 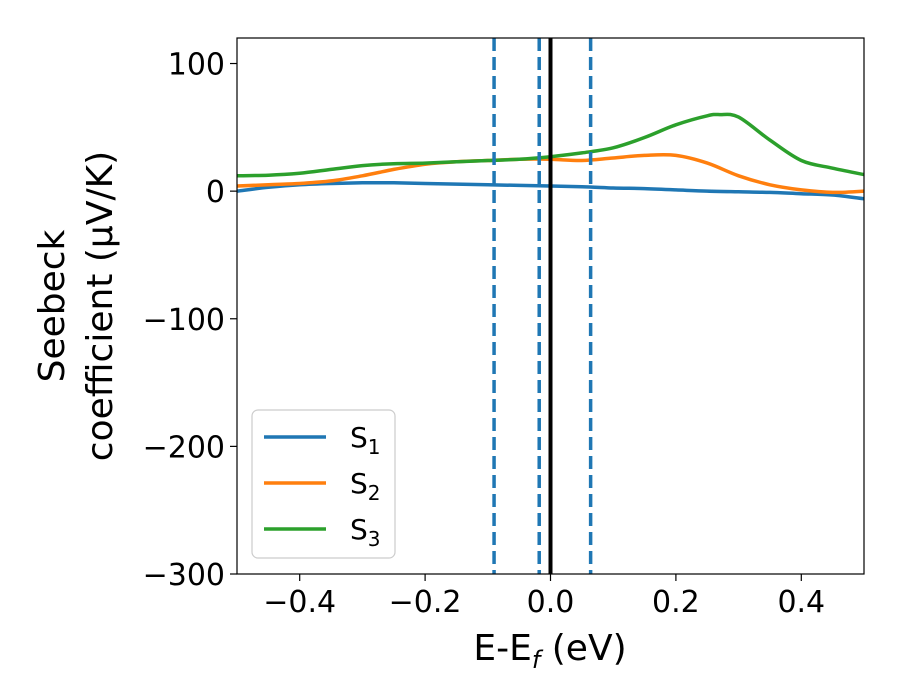 I want to click on x-tick-label: 0.2, so click(x=676, y=602).